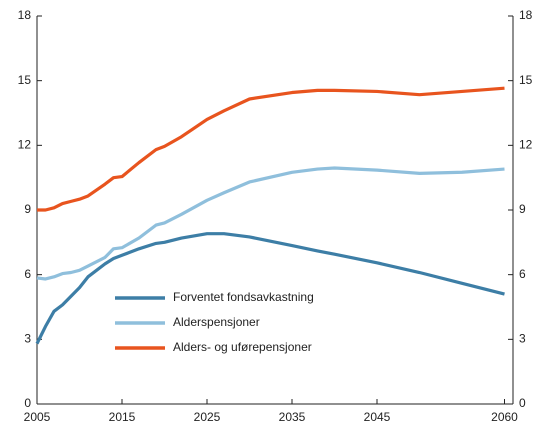  What do you see at coordinates (25, 15) in the screenshot?
I see `y-tick-label: 18` at bounding box center [25, 15].